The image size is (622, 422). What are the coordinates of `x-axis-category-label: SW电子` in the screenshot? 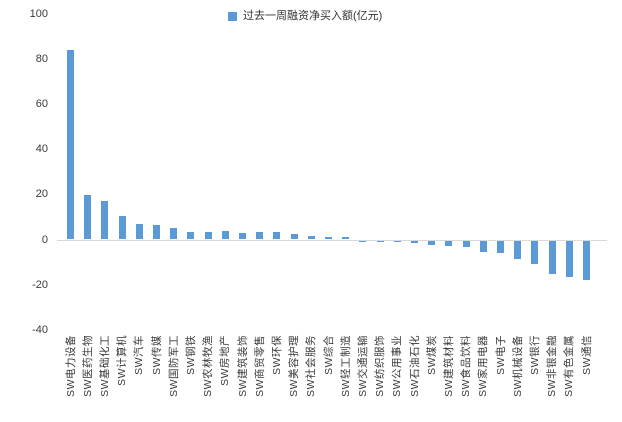 It's located at (500, 355).